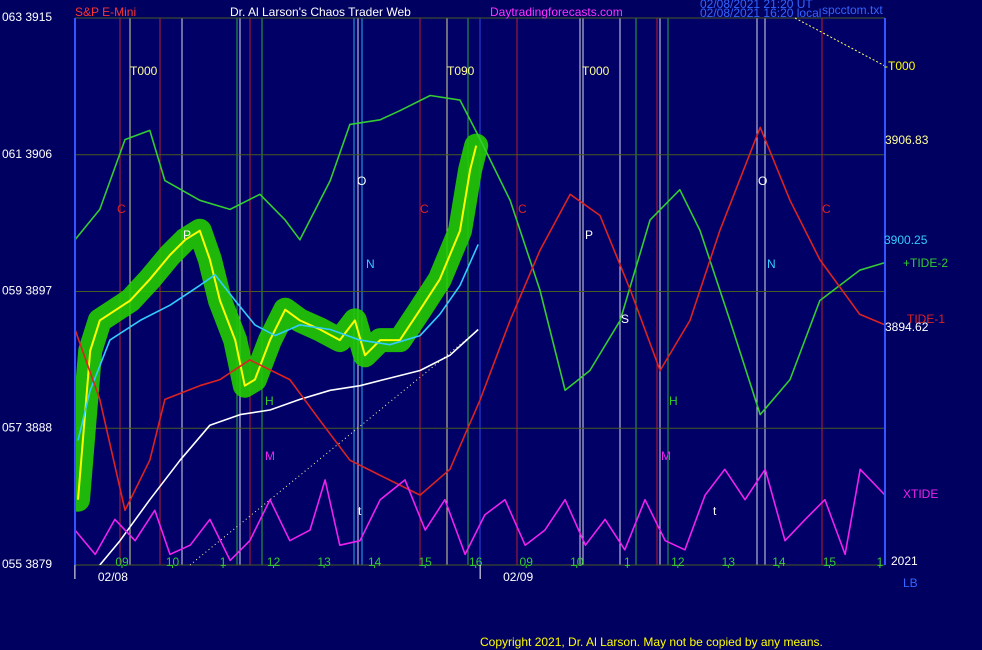 This screenshot has height=650, width=982. I want to click on date-label: 02/09, so click(518, 577).